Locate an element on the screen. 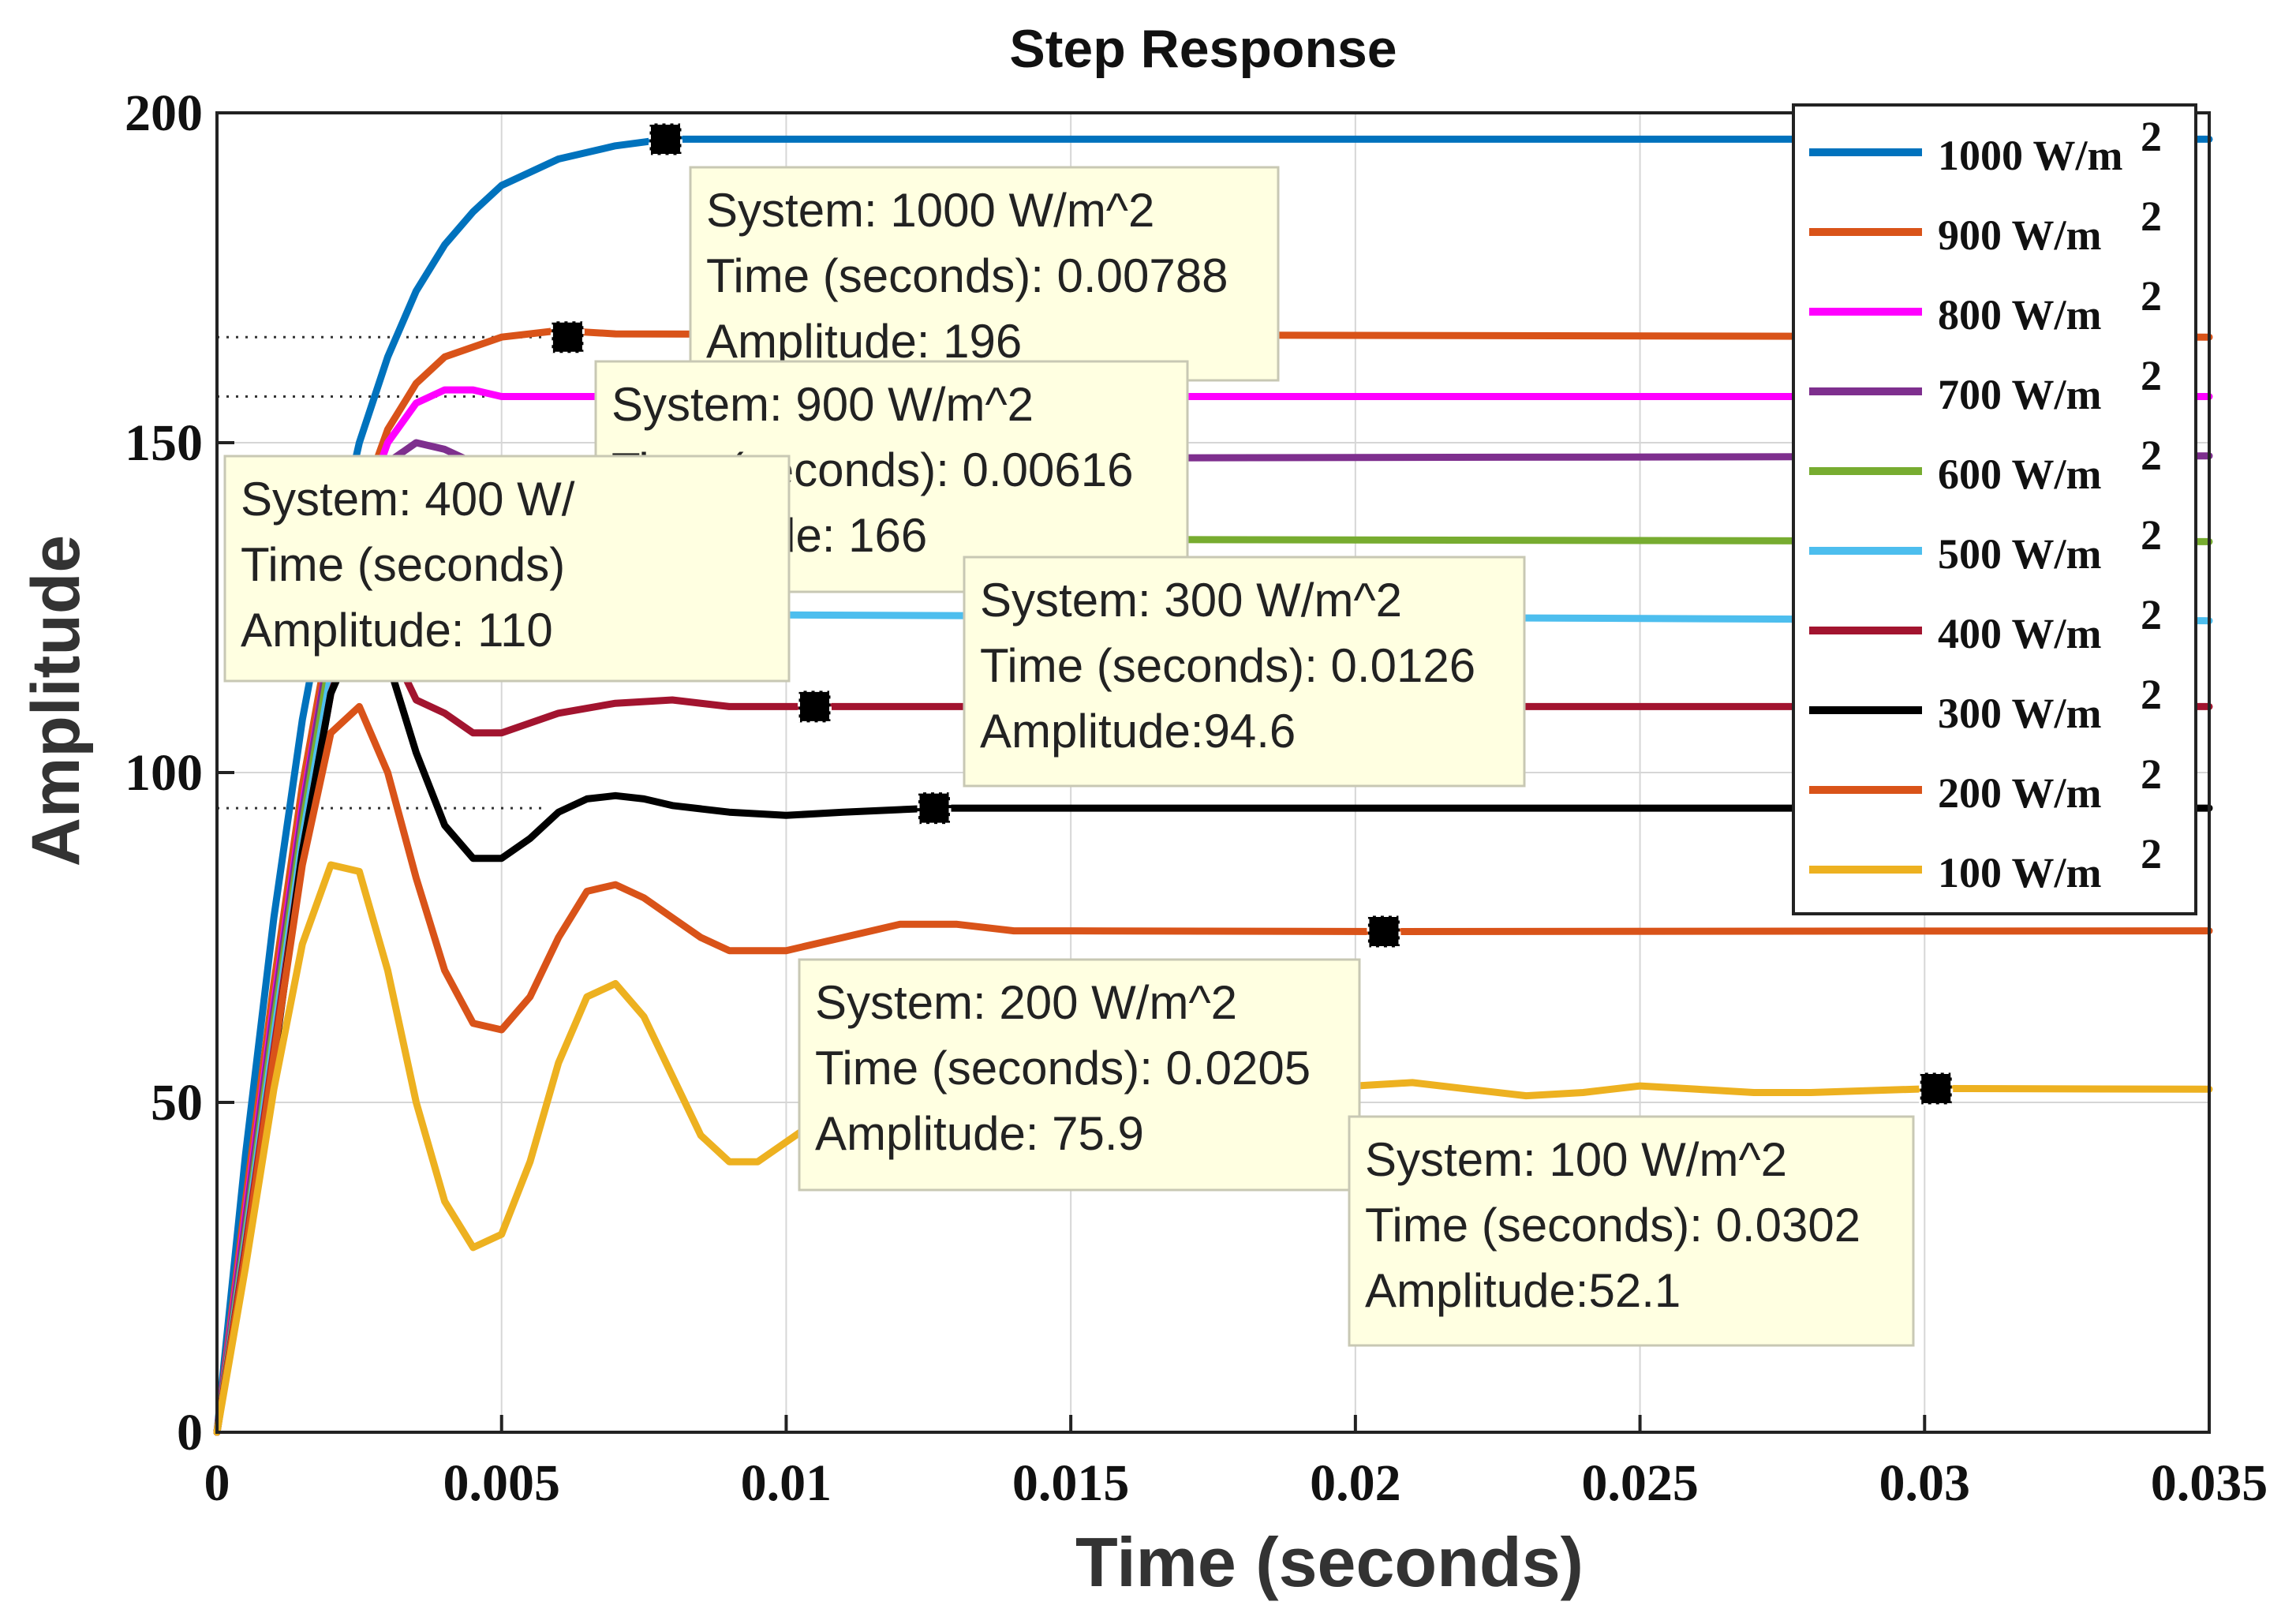 This screenshot has width=2296, height=1624. chart-title: Step Response is located at coordinates (1203, 49).